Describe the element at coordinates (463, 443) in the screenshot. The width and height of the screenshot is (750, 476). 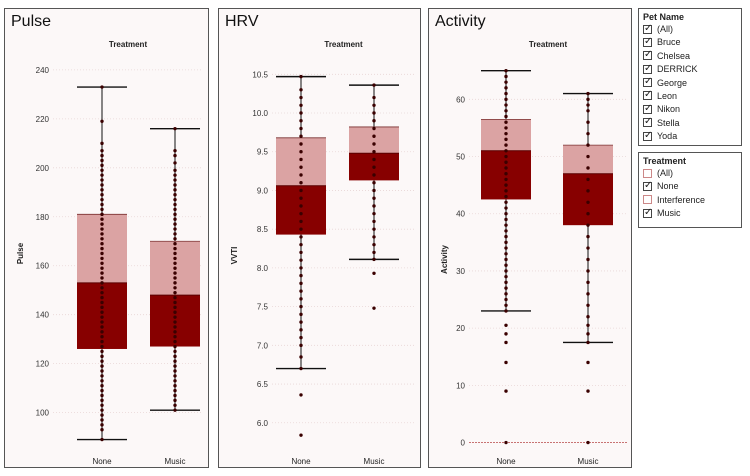
I see `y-tick-label: 0` at that location.